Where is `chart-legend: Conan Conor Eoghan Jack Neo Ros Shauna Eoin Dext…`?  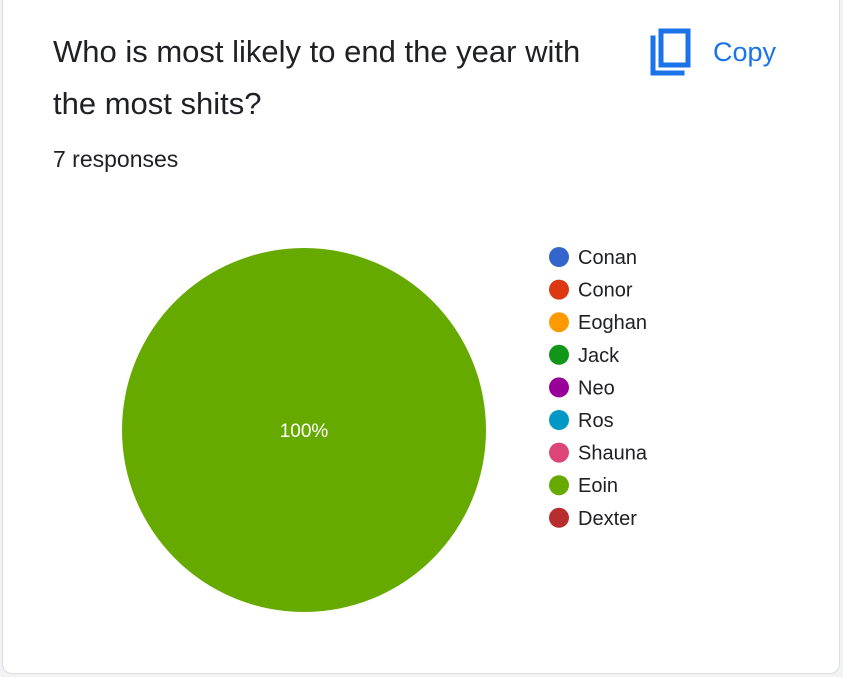 chart-legend: Conan Conor Eoghan Jack Neo Ros Shauna Eoin Dext… is located at coordinates (598, 388).